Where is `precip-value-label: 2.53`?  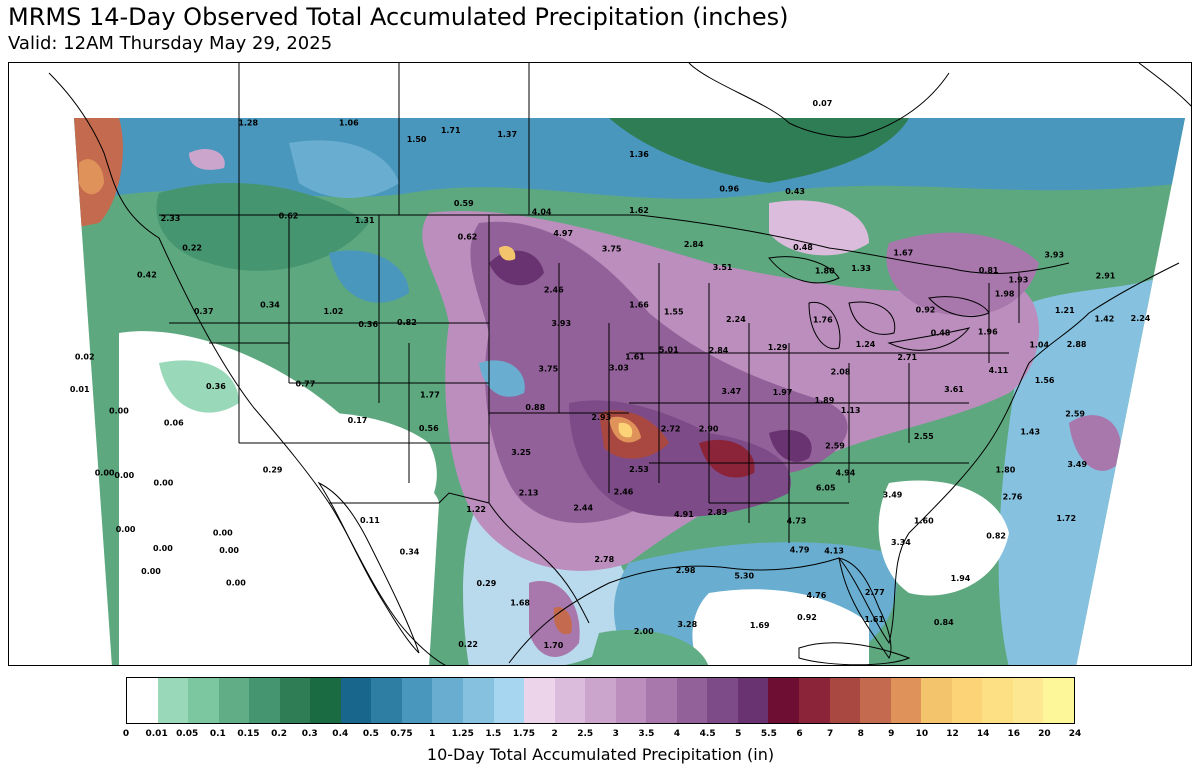 precip-value-label: 2.53 is located at coordinates (639, 469).